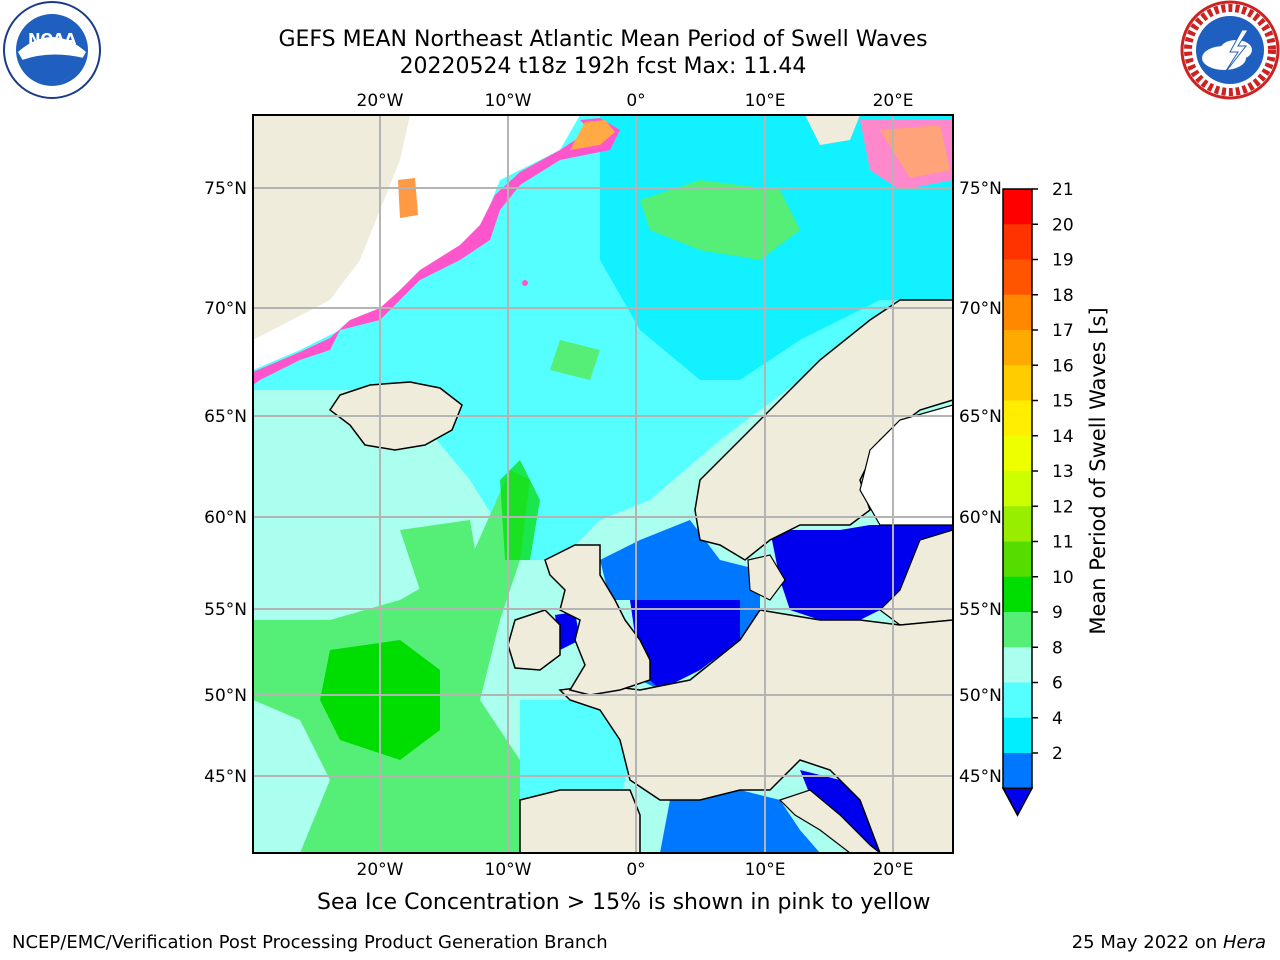  What do you see at coordinates (861, 572) in the screenshot?
I see `baltic-sea` at bounding box center [861, 572].